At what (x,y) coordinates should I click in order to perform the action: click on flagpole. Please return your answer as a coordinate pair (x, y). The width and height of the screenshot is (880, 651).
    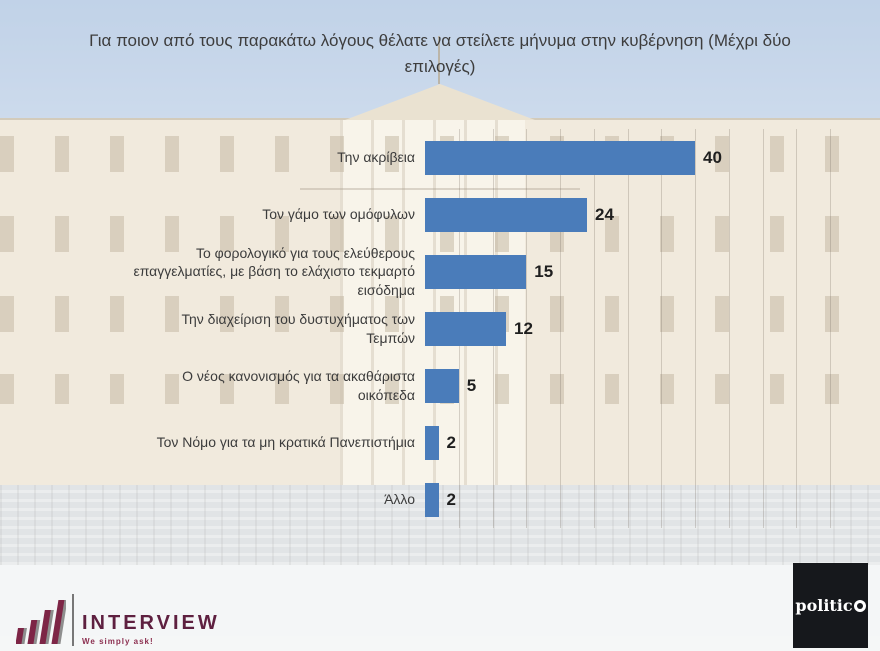
    Looking at the image, I should click on (439, 60).